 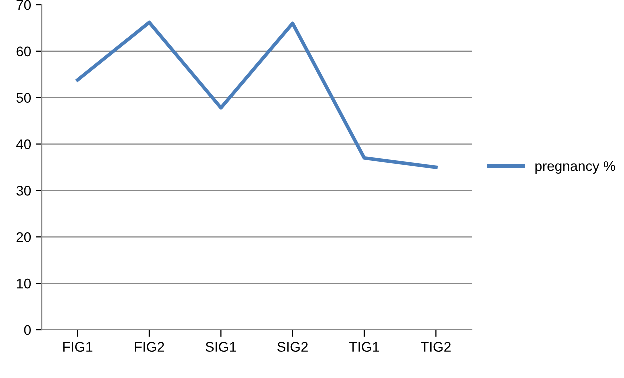 What do you see at coordinates (24, 237) in the screenshot?
I see `y-tick-label: 20` at bounding box center [24, 237].